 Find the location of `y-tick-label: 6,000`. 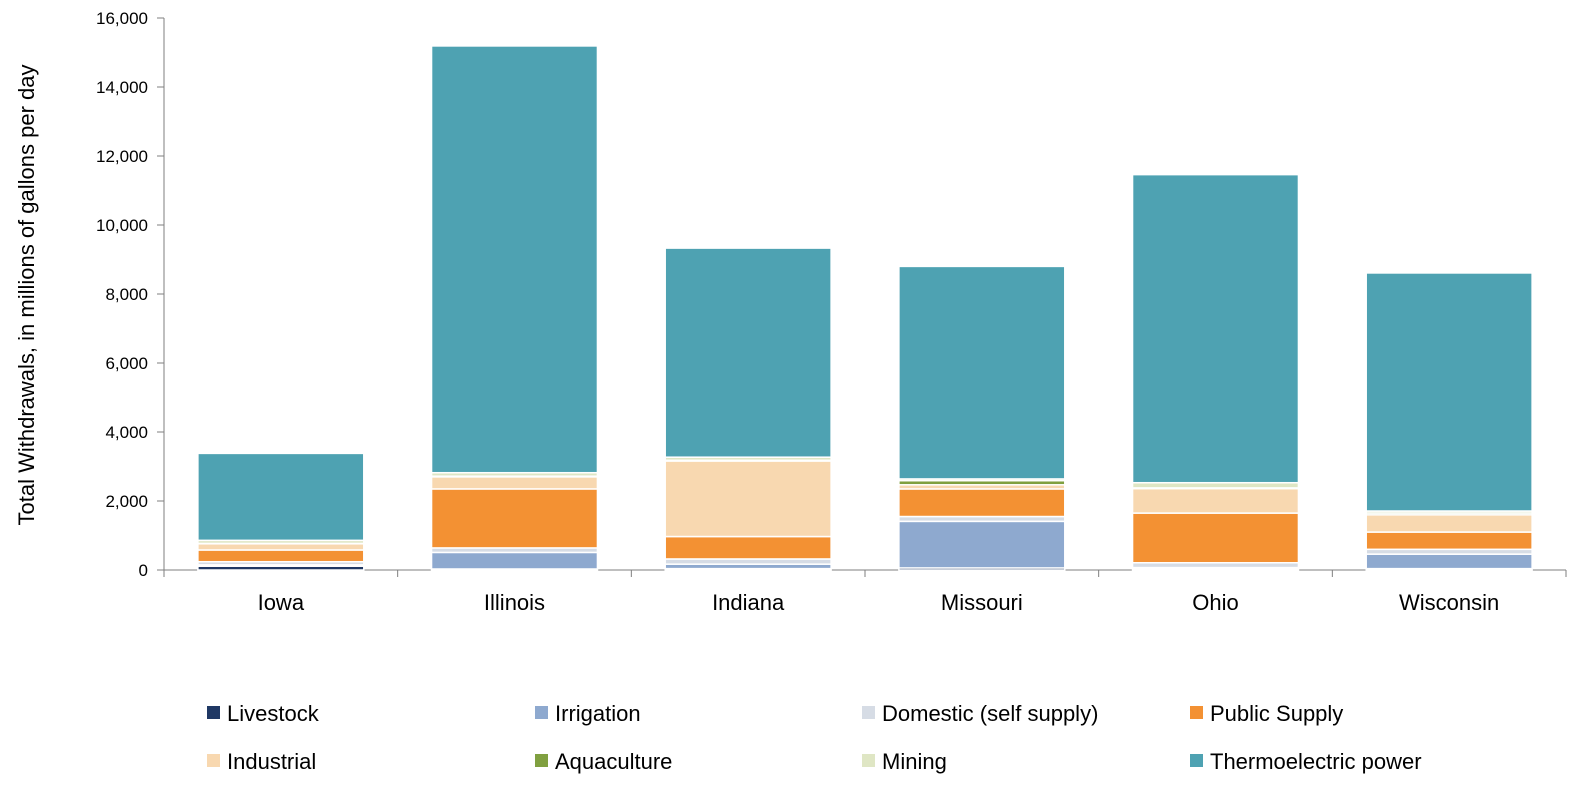

y-tick-label: 6,000 is located at coordinates (126, 363).